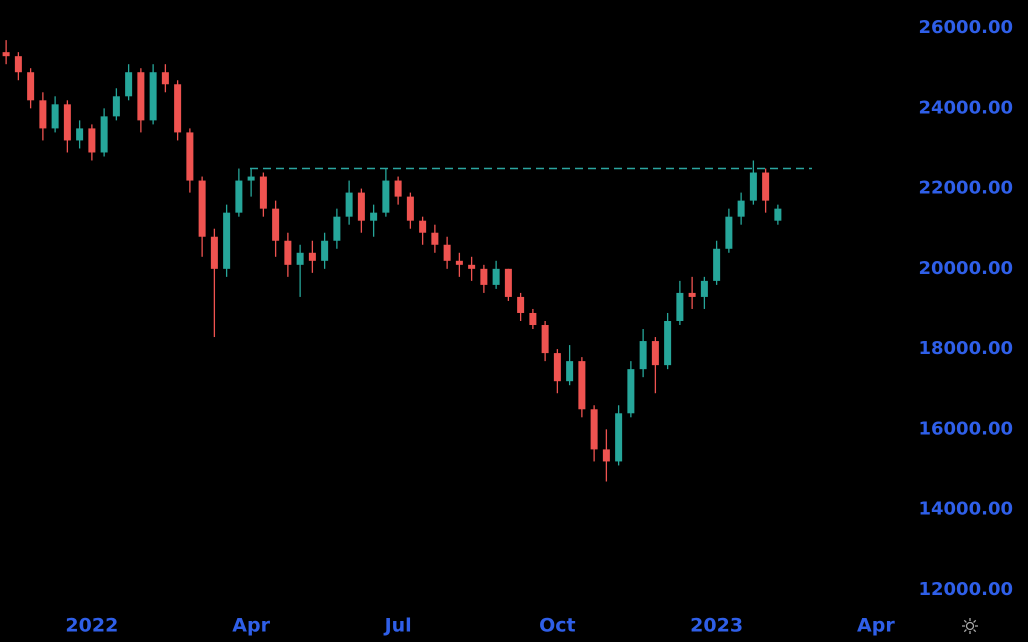 This screenshot has height=642, width=1028. I want to click on y-tick-label: 18000.00, so click(965, 348).